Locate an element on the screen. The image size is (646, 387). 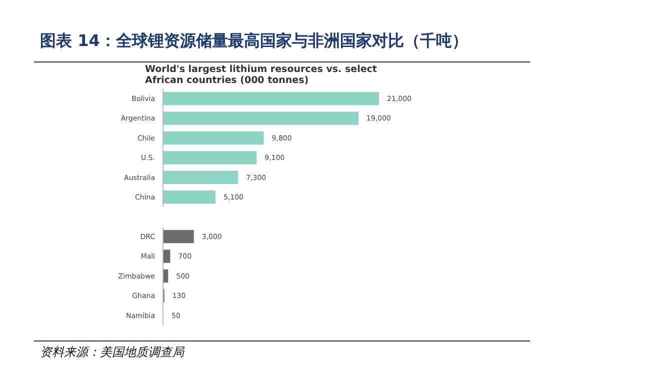
text: 资料来源：美国地质调查局 is located at coordinates (112, 352).